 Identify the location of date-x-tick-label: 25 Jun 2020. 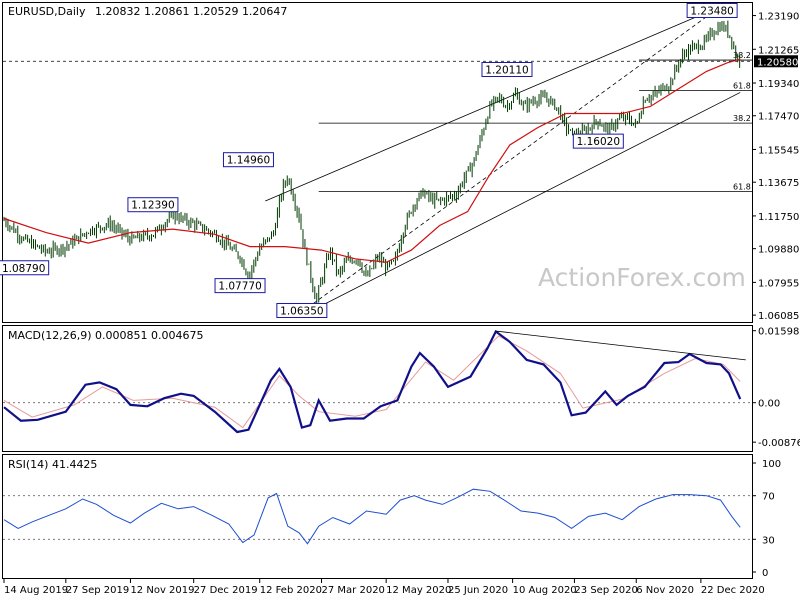
(478, 590).